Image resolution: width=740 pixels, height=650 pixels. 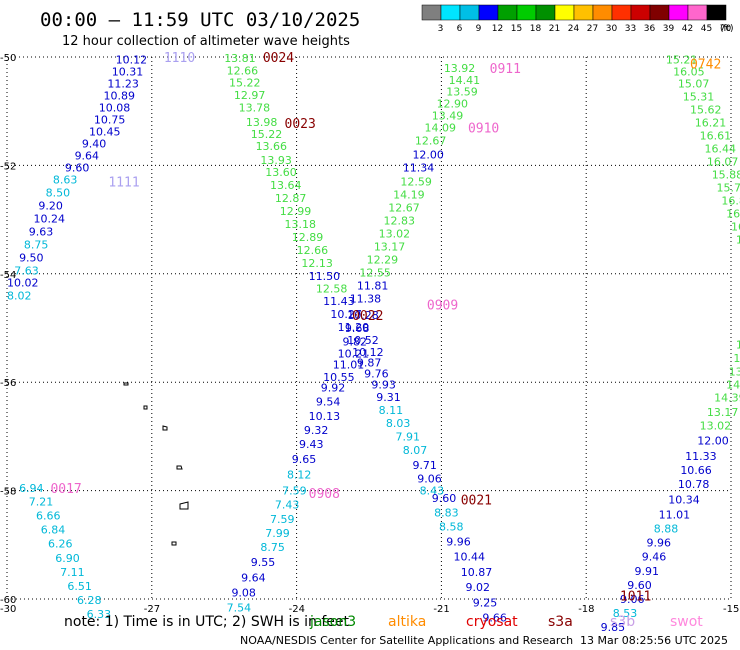 What do you see at coordinates (311, 444) in the screenshot?
I see `swh-value-label: 9.43` at bounding box center [311, 444].